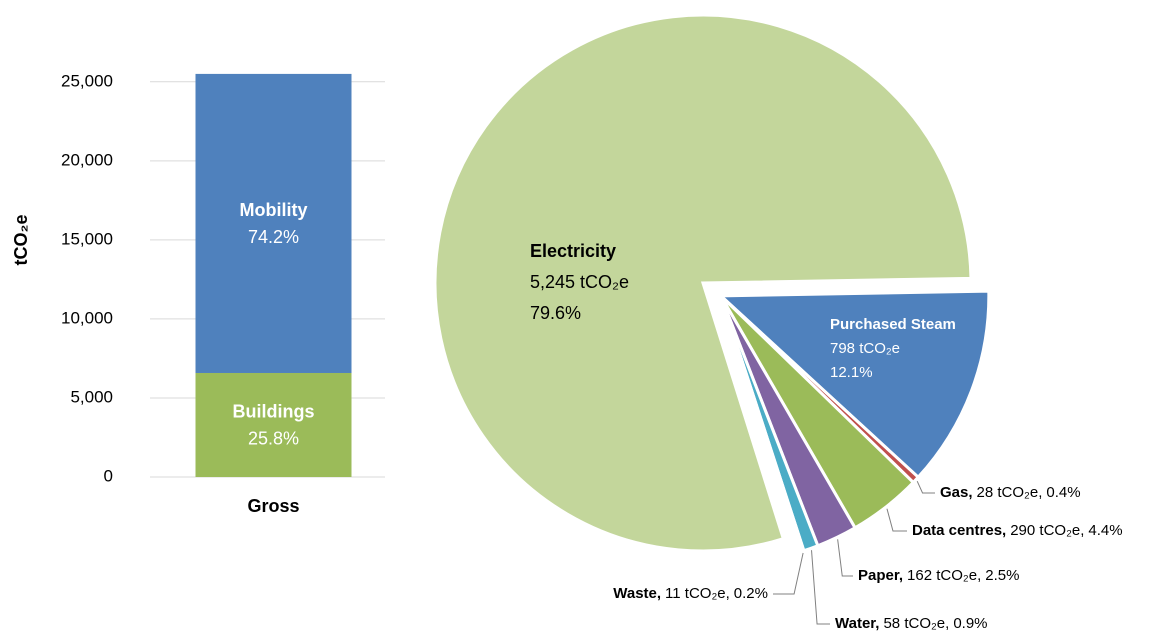 This screenshot has width=1161, height=635. I want to click on slice-label: Waste, 11 tCO₂e, 0.2%, so click(690, 593).